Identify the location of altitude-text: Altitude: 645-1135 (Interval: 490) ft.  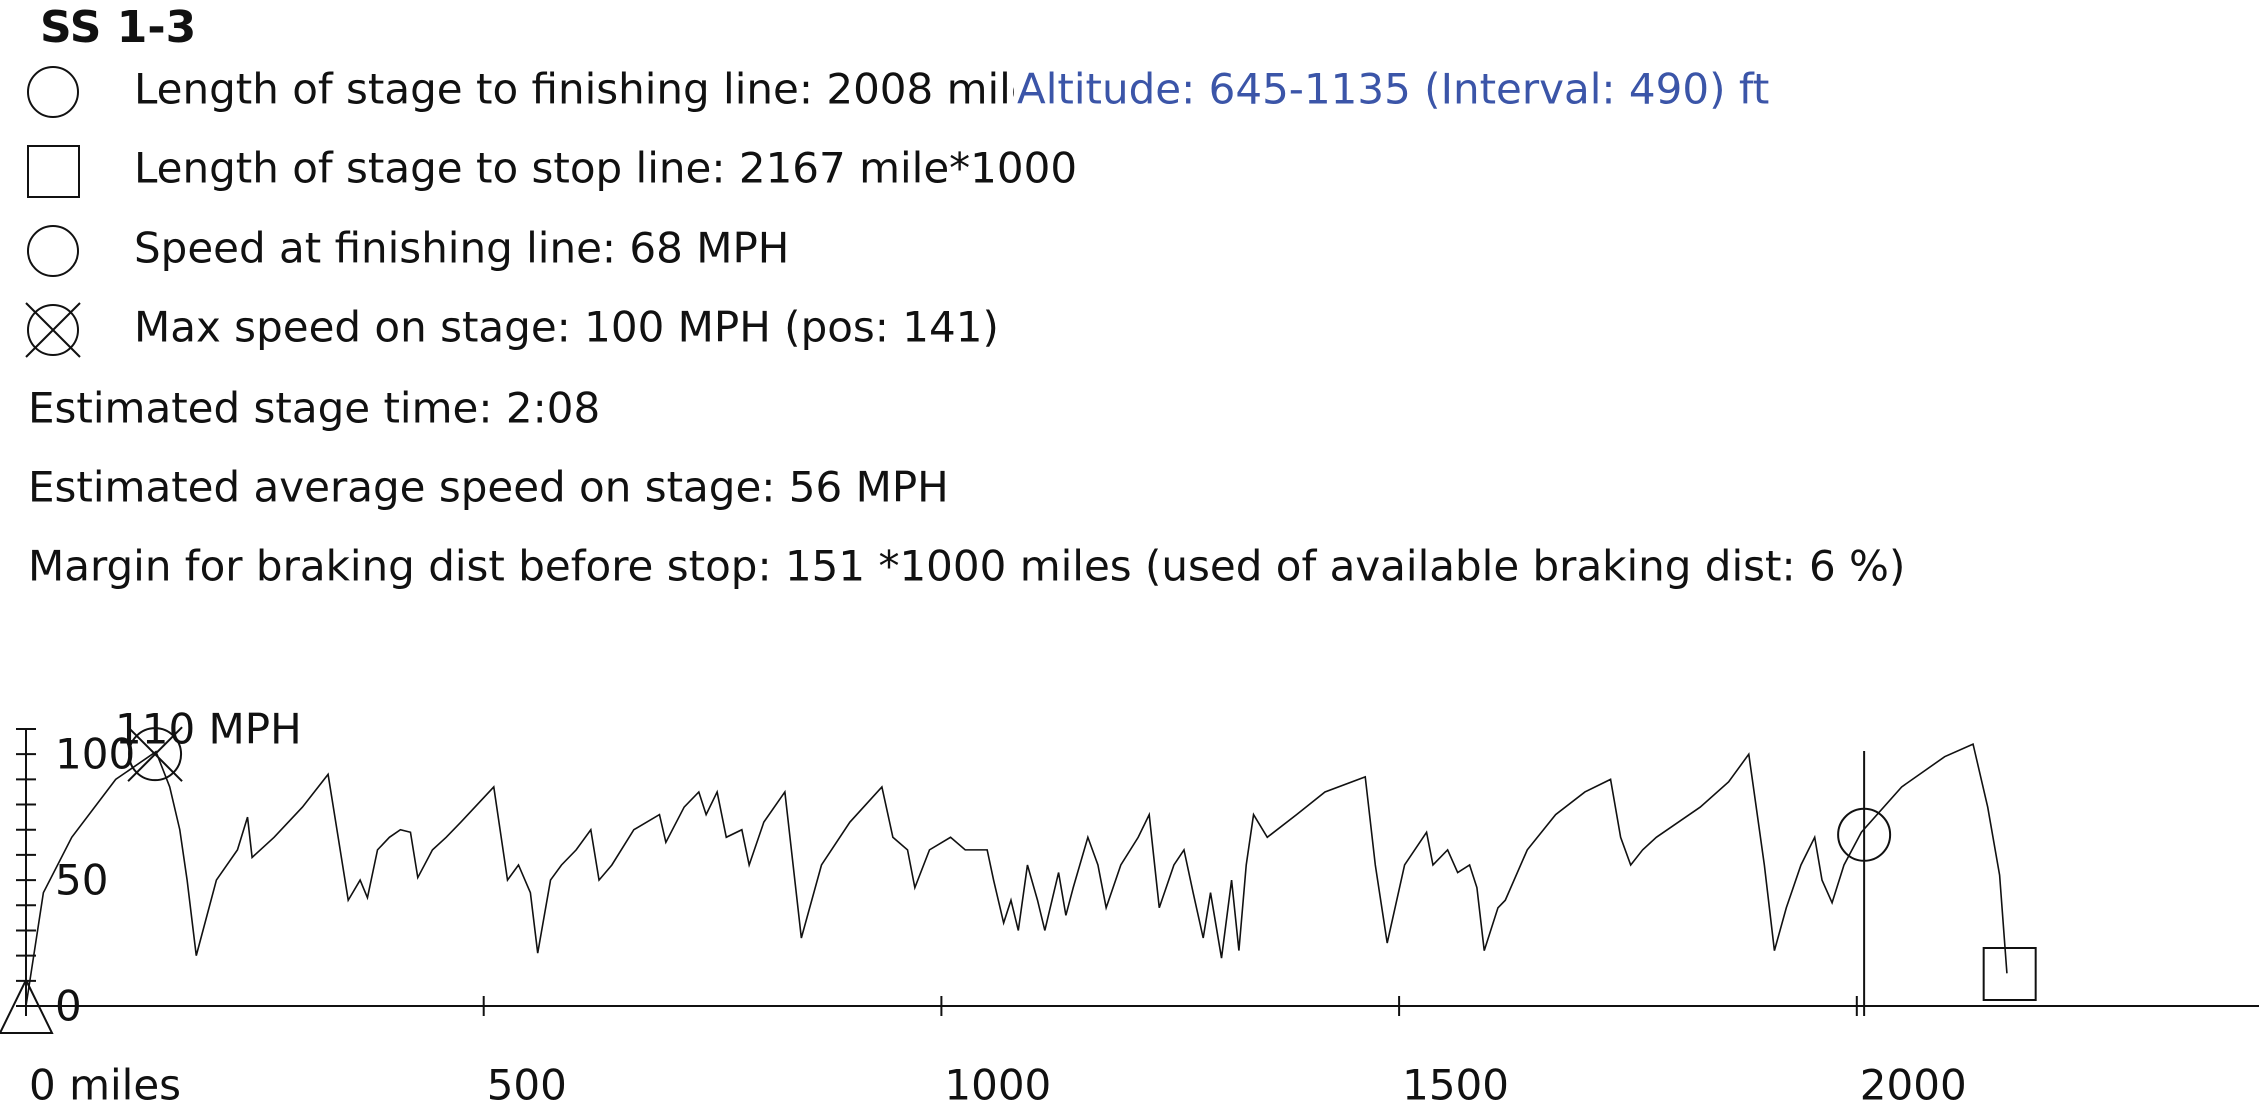
(1393, 89).